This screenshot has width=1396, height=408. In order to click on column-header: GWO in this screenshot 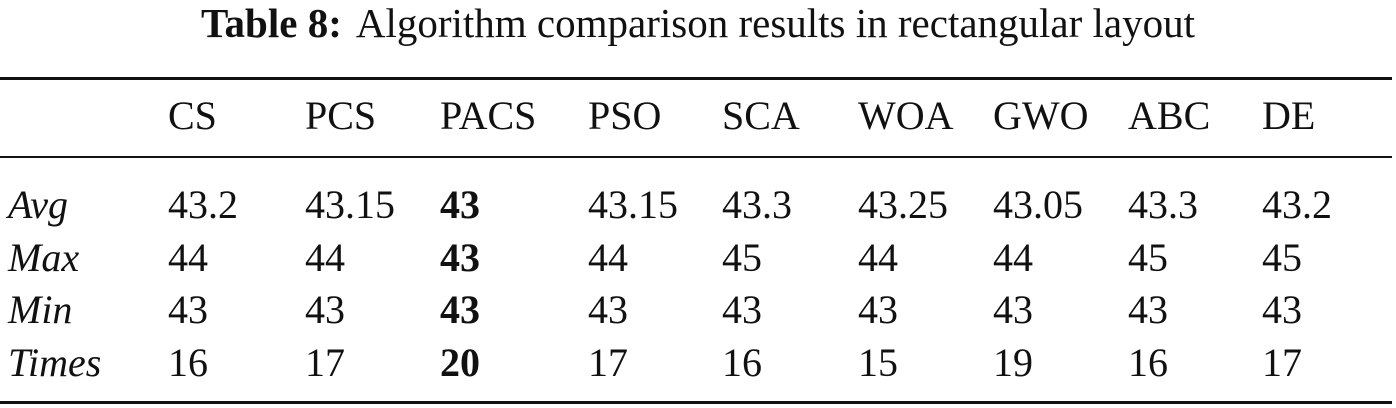, I will do `click(1041, 115)`.